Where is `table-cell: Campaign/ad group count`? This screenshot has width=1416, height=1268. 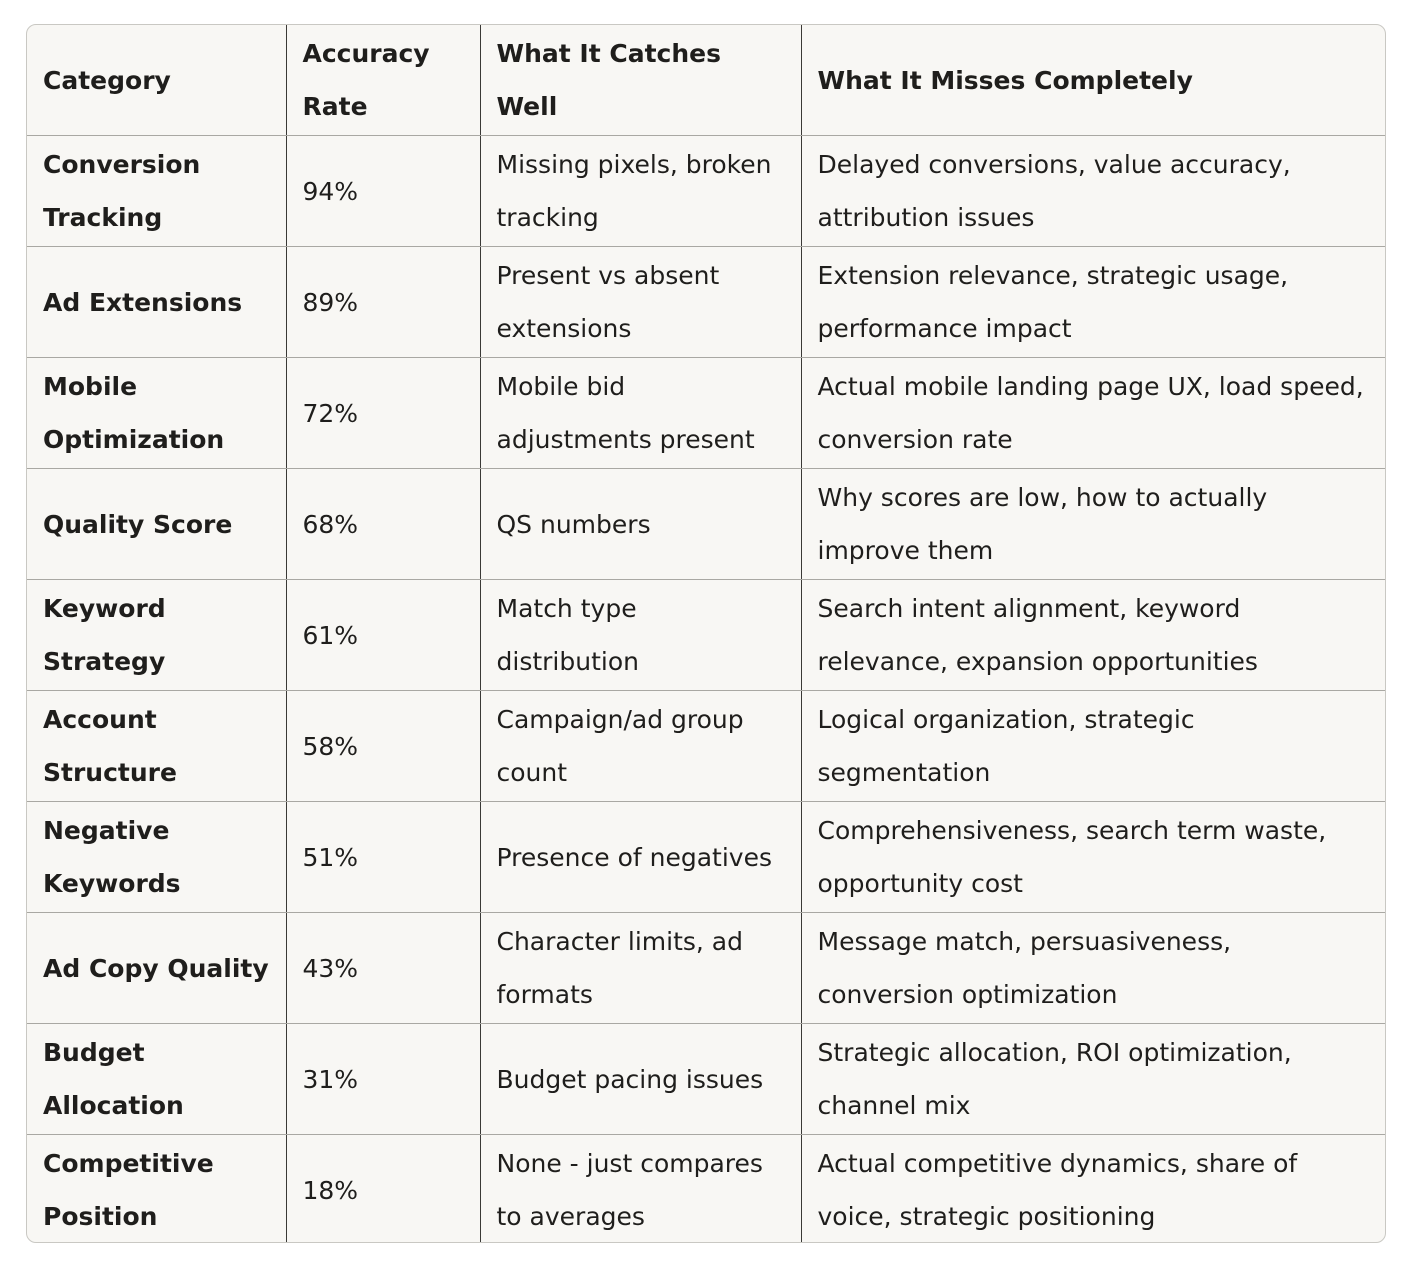
table-cell: Campaign/ad group count is located at coordinates (641, 746).